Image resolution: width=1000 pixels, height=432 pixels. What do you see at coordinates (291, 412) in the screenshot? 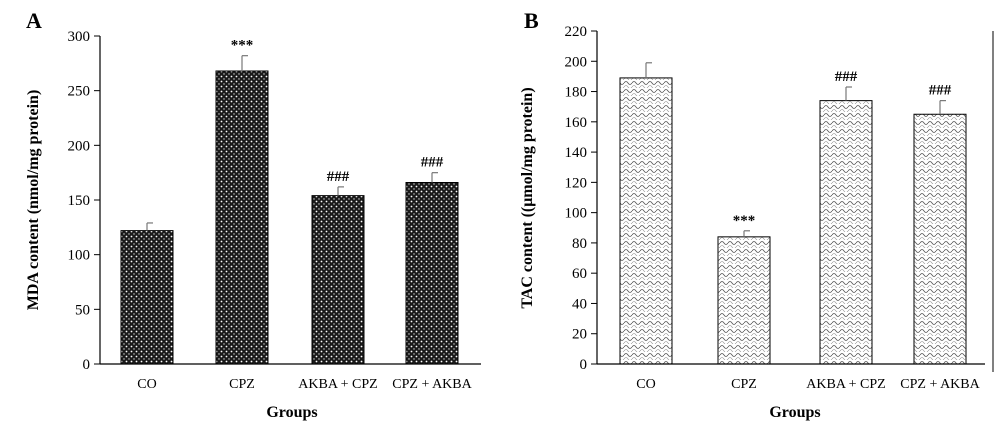
I see `x-axis-title-a: Groups` at bounding box center [291, 412].